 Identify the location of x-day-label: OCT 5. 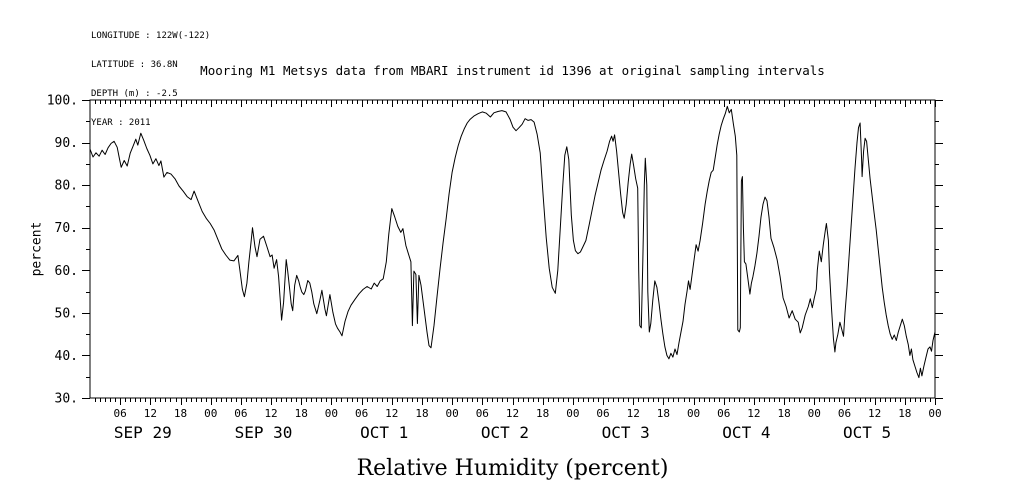
(867, 432).